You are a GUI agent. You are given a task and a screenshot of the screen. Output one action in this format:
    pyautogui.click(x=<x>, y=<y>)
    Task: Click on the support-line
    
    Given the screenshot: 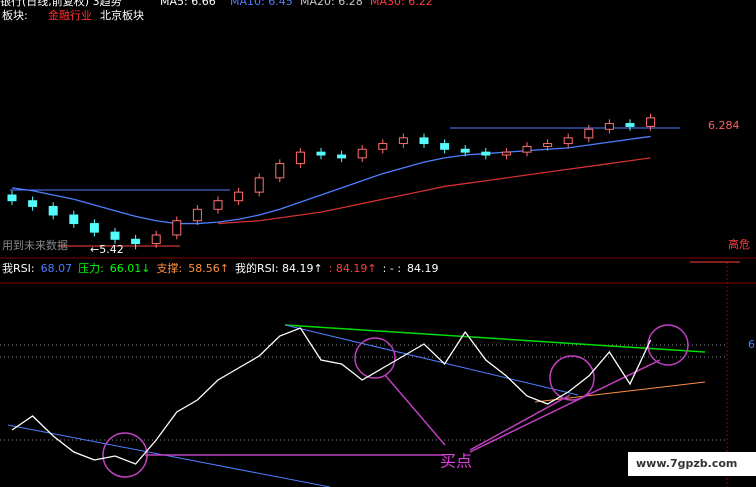 What is the action you would take?
    pyautogui.click(x=620, y=392)
    